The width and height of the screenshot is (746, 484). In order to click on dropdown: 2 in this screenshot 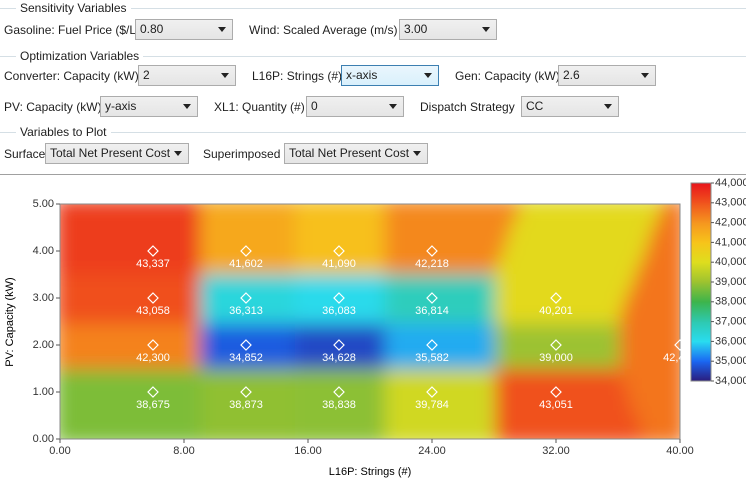, I will do `click(187, 75)`.